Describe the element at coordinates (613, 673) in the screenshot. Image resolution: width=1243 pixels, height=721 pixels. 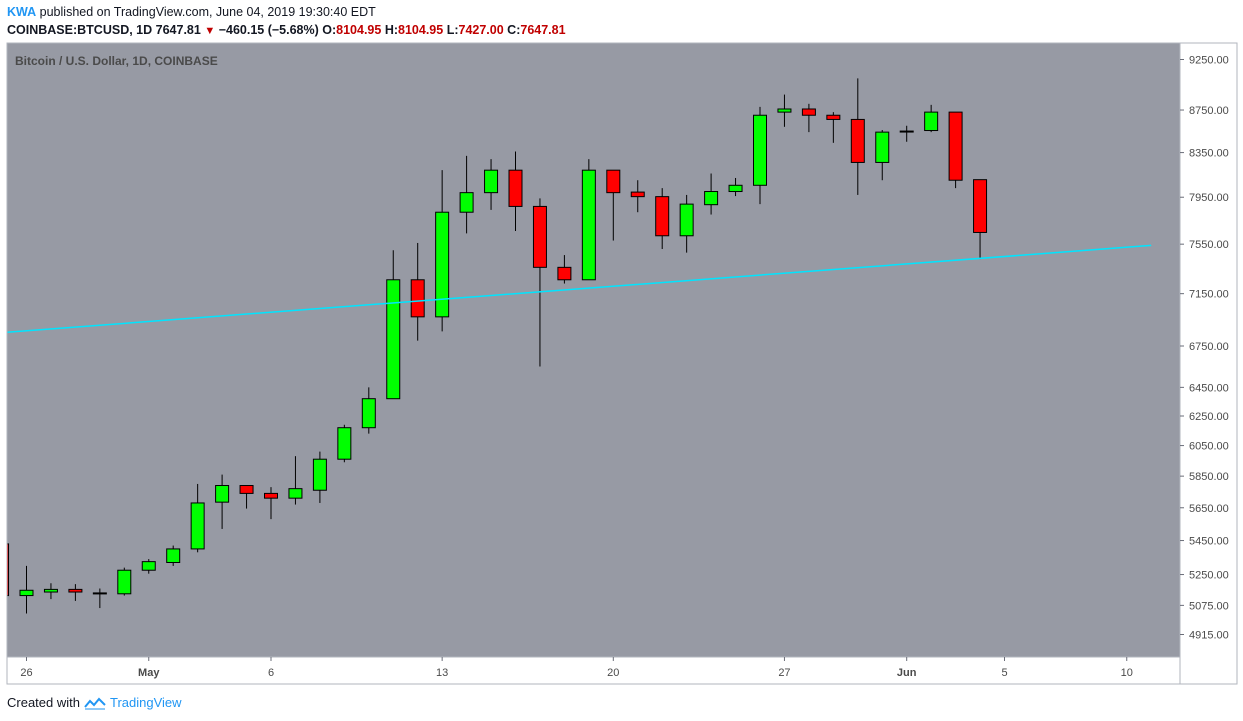
I see `x-tick-label: 20` at that location.